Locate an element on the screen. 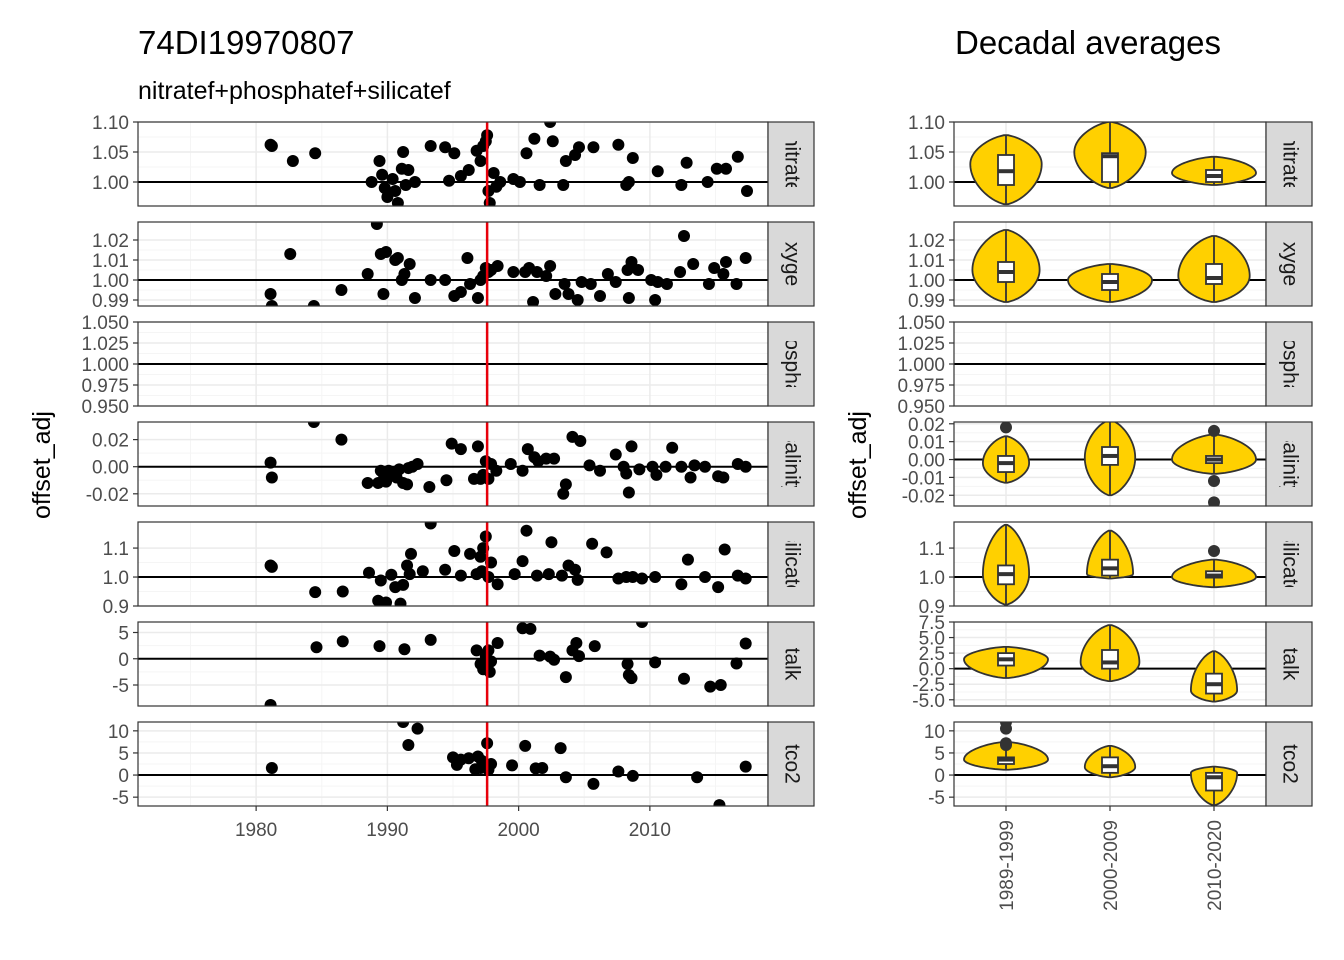 The height and width of the screenshot is (960, 1344). strip-label: phosphate is located at coordinates (791, 364).